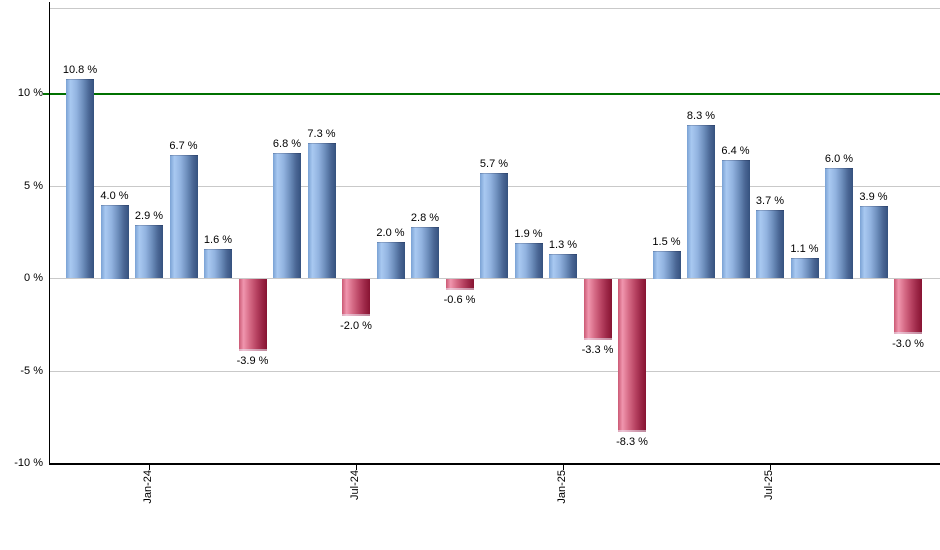 This screenshot has width=940, height=550. What do you see at coordinates (33, 278) in the screenshot?
I see `y-tick-label: 0 %` at bounding box center [33, 278].